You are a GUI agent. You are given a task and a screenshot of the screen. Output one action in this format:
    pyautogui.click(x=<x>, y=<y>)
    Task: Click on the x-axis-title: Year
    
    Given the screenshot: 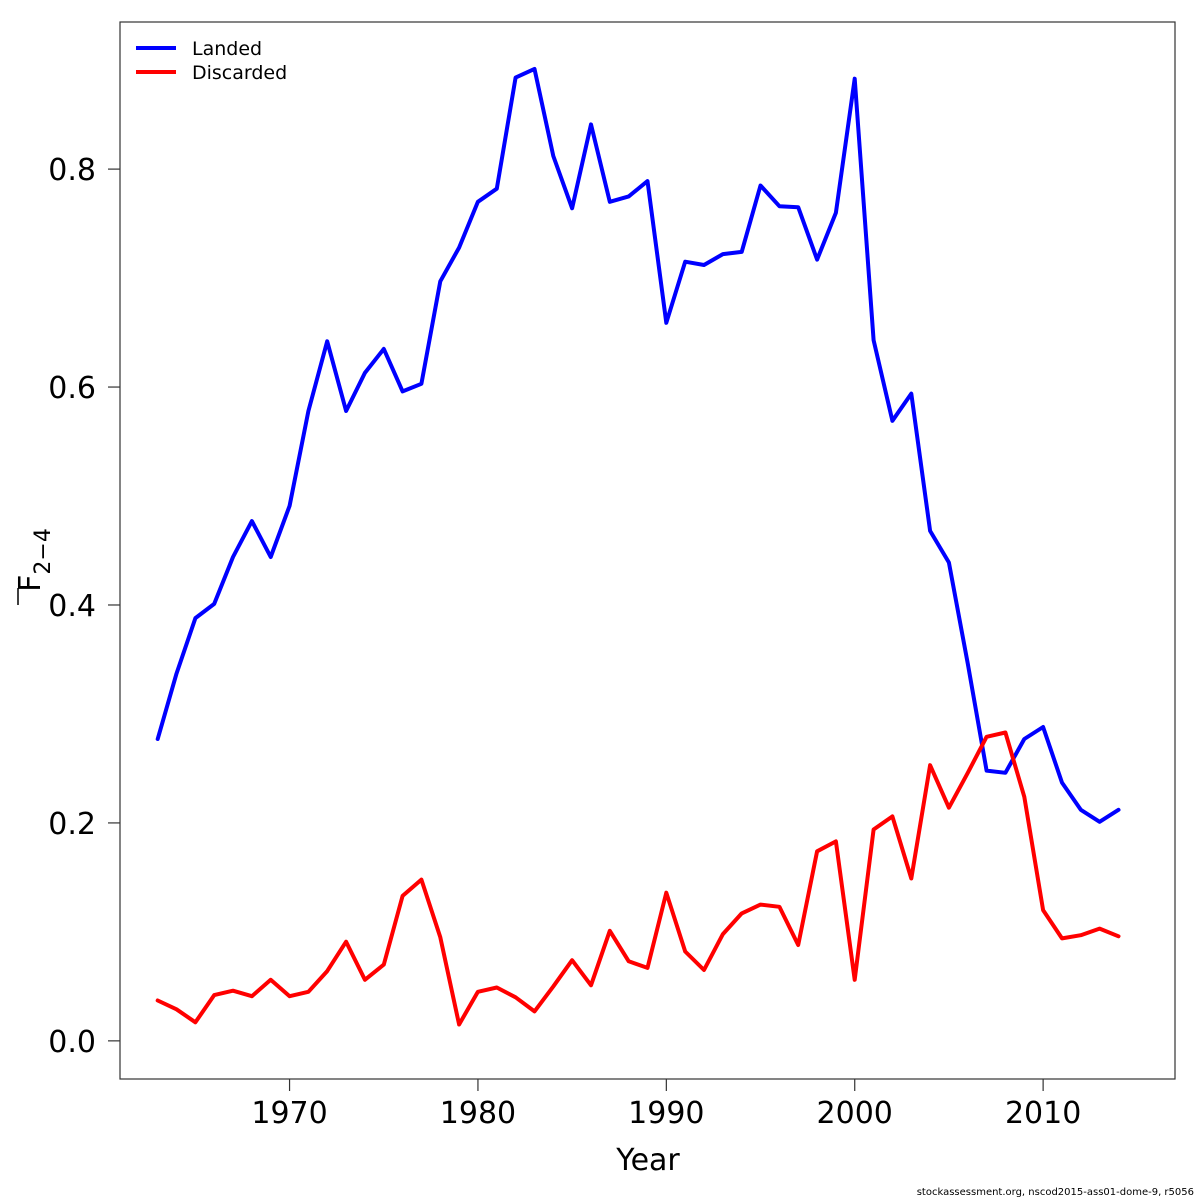 What is the action you would take?
    pyautogui.click(x=647, y=1160)
    